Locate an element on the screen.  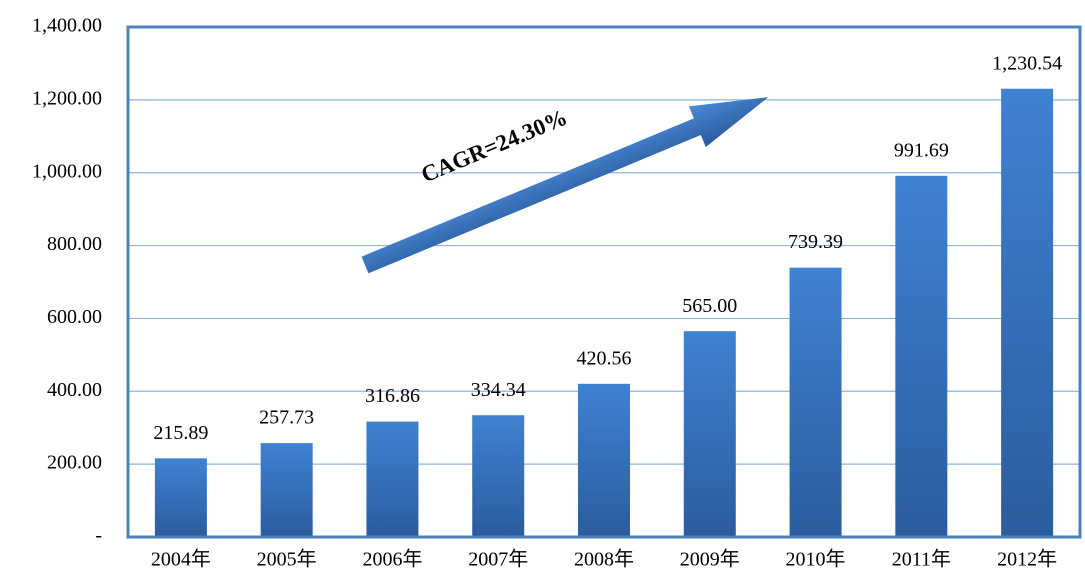
data-label: 257.73 is located at coordinates (286, 418).